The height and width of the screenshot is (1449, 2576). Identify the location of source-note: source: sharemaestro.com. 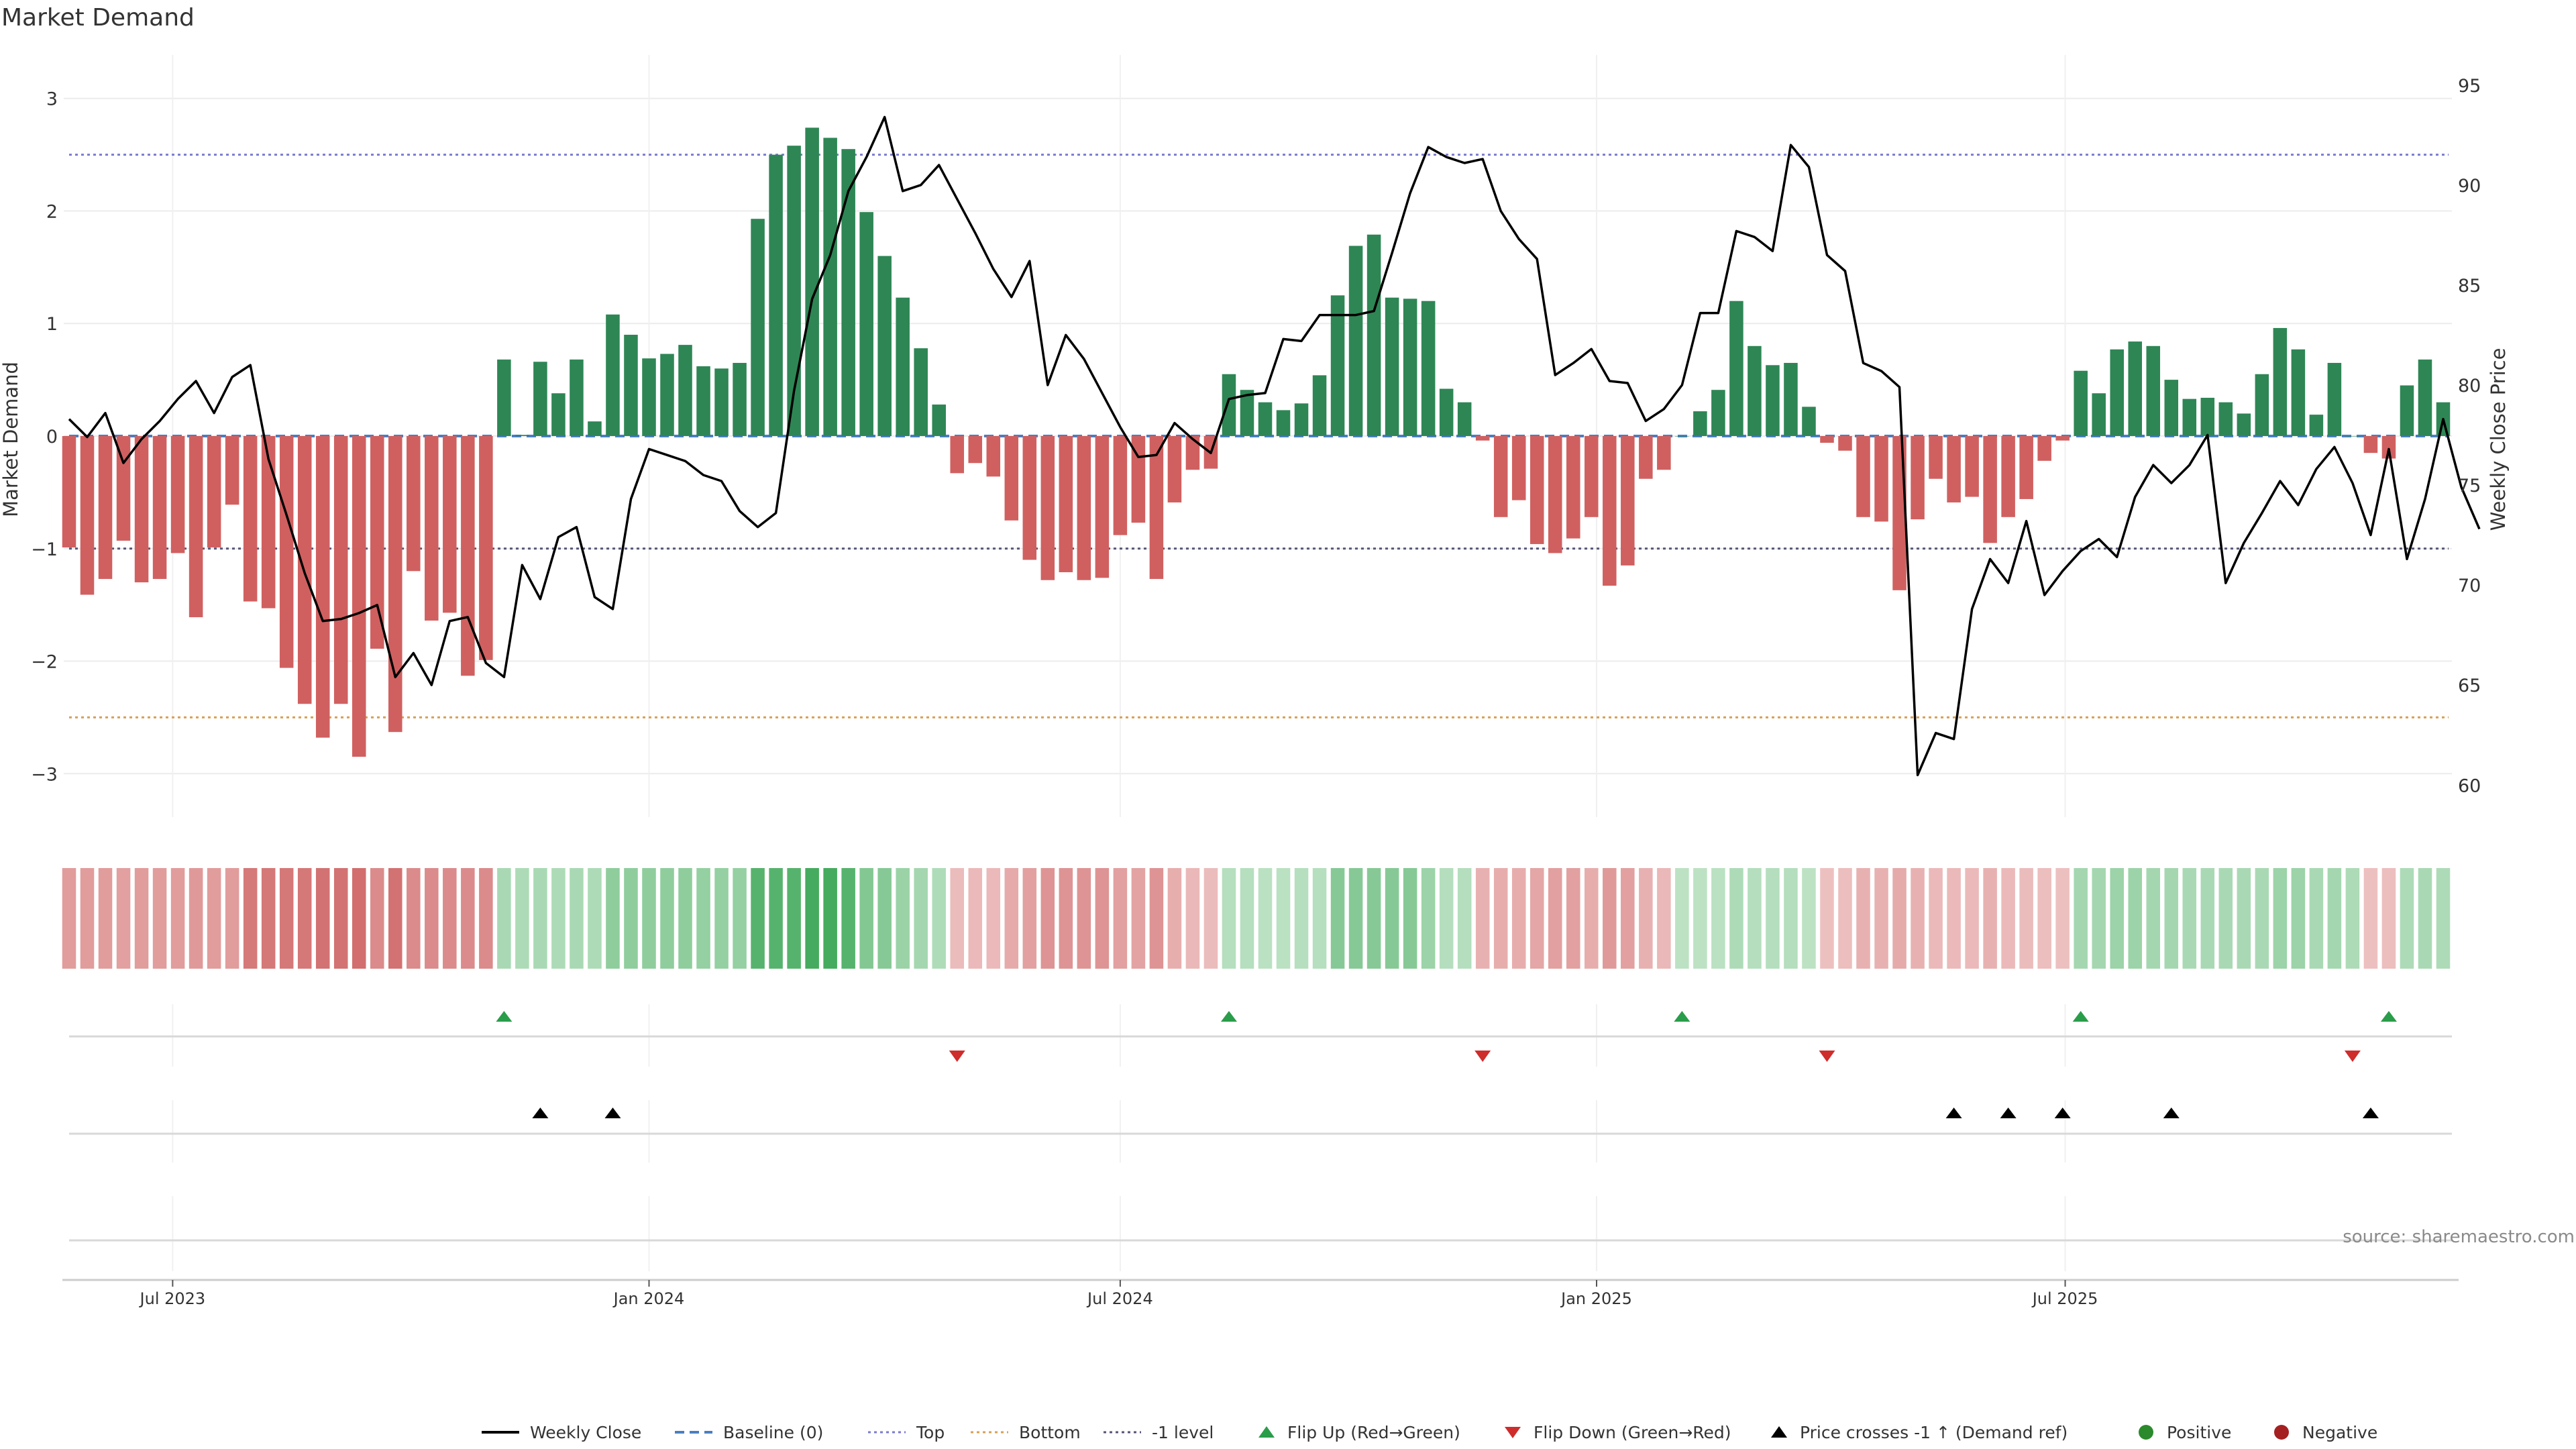
(2459, 1237).